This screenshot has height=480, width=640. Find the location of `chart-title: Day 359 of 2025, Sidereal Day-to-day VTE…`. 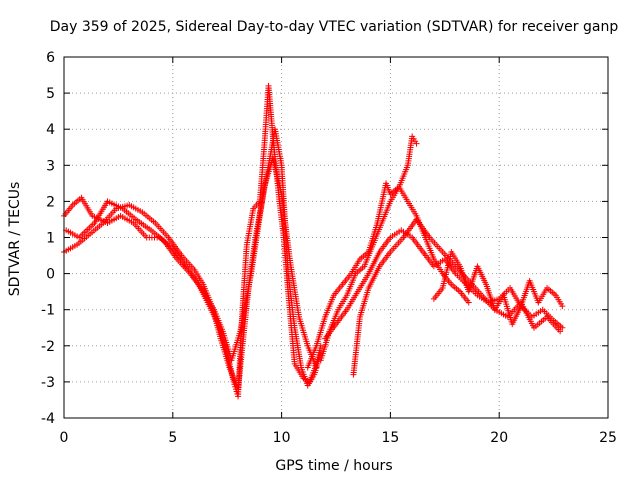

chart-title: Day 359 of 2025, Sidereal Day-to-day VTE… is located at coordinates (334, 27).